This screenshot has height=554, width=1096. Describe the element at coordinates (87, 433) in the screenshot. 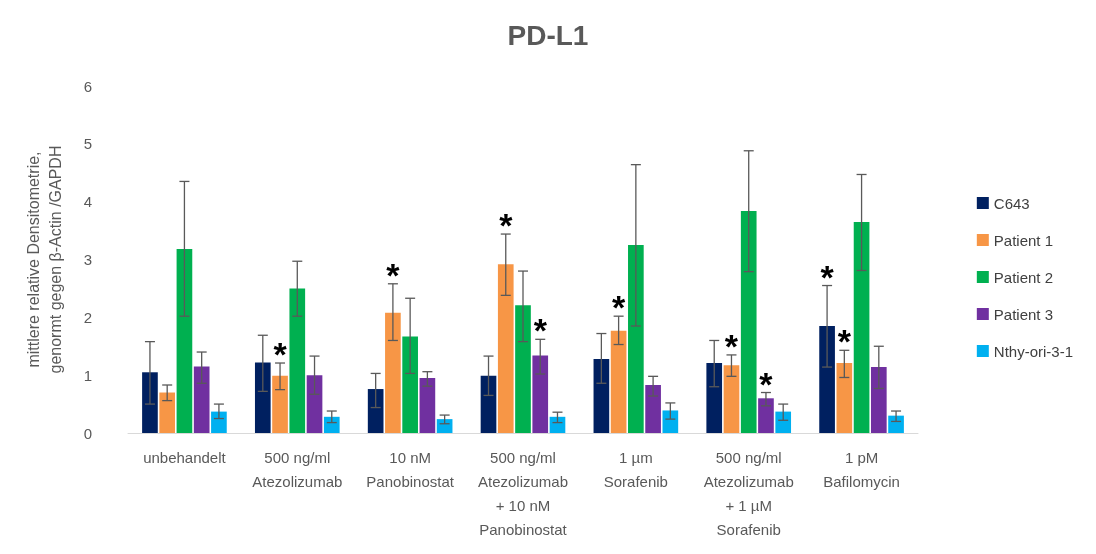

I see `y-tick-label: 0` at that location.